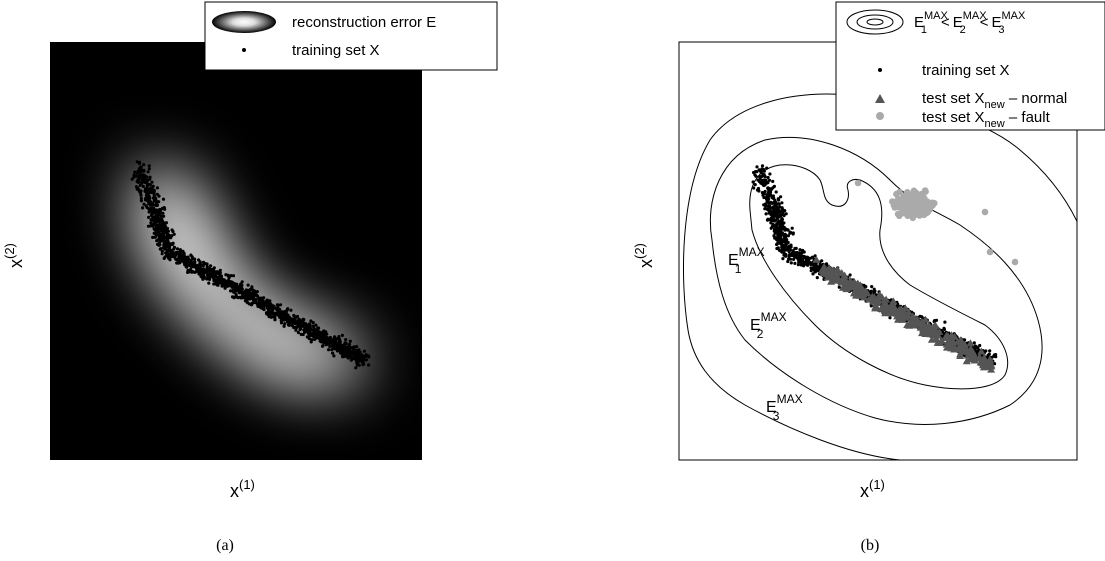 Image resolution: width=1105 pixels, height=561 pixels. What do you see at coordinates (252, 274) in the screenshot?
I see `reconstruction-error-heatmap` at bounding box center [252, 274].